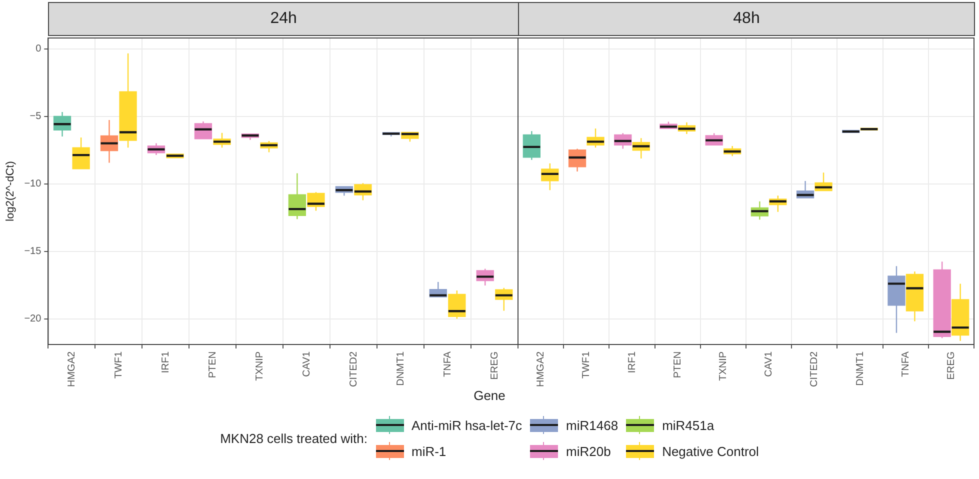 The height and width of the screenshot is (479, 979). What do you see at coordinates (39, 49) in the screenshot?
I see `y-tick-label: 0` at bounding box center [39, 49].